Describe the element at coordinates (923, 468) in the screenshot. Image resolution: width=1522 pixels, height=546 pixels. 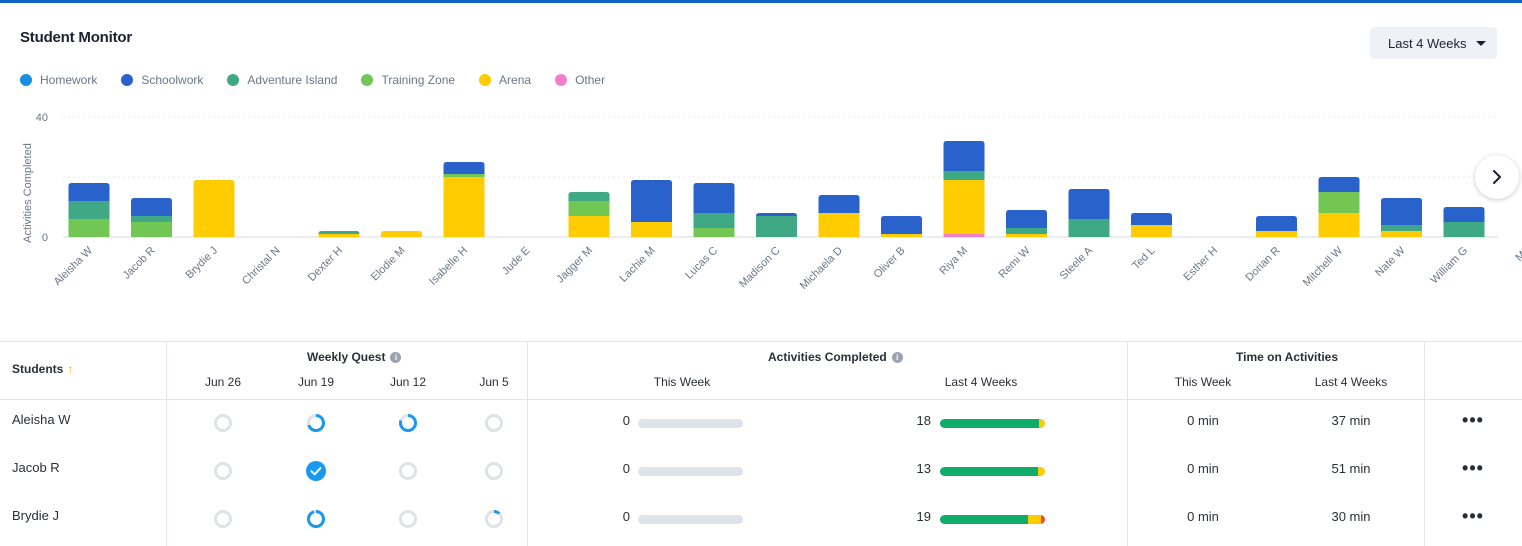
I see `activities-last-4-weeks-value: 13` at that location.